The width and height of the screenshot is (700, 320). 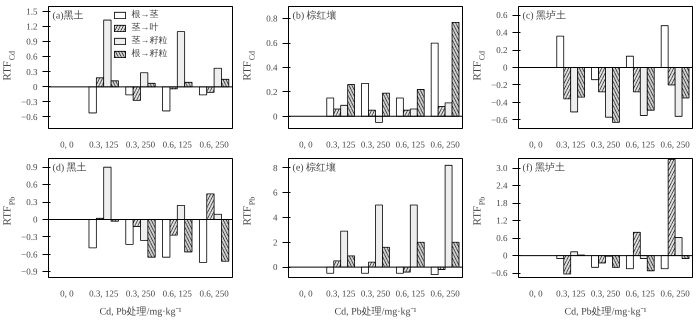 What do you see at coordinates (314, 16) in the screenshot?
I see `chart-title: (b) 棕红壤` at bounding box center [314, 16].